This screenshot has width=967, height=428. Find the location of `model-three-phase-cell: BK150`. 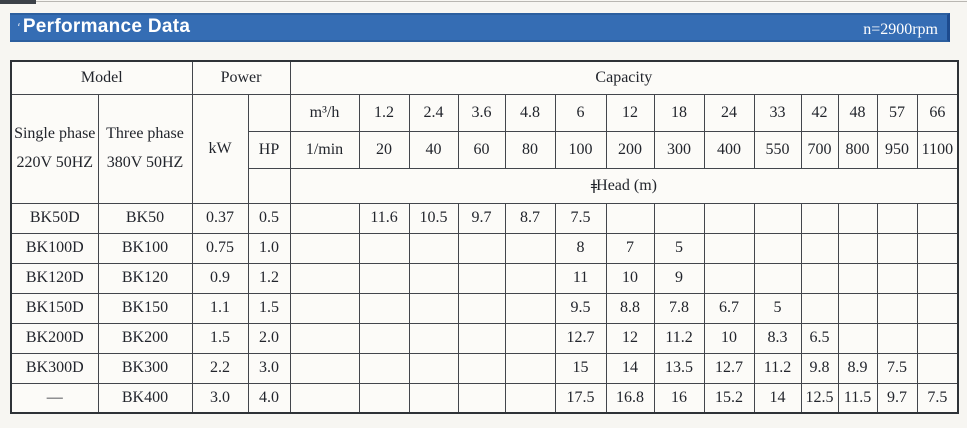

model-three-phase-cell: BK150 is located at coordinates (145, 308).